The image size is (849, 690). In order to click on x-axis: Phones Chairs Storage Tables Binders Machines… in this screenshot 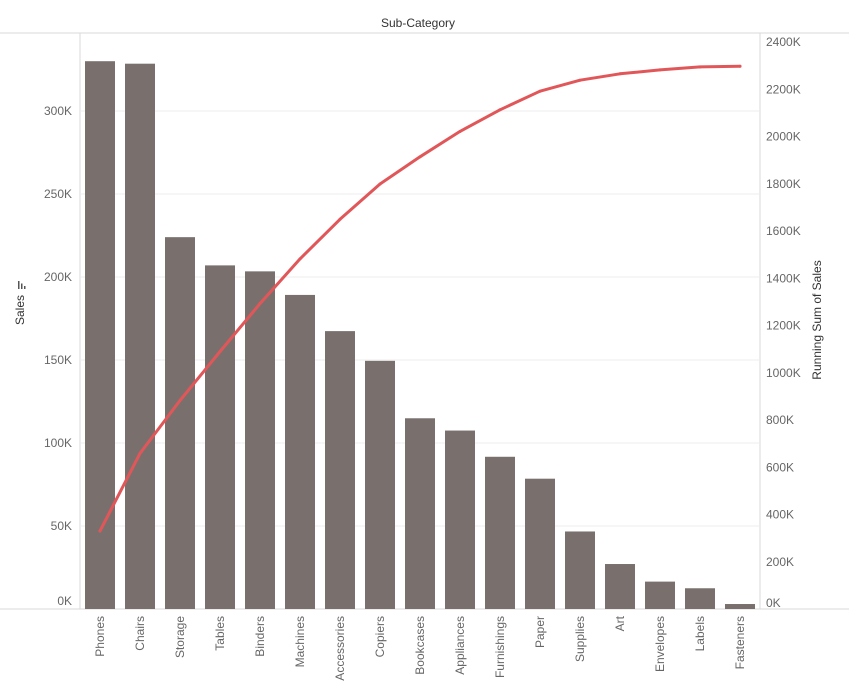, I will do `click(420, 647)`.